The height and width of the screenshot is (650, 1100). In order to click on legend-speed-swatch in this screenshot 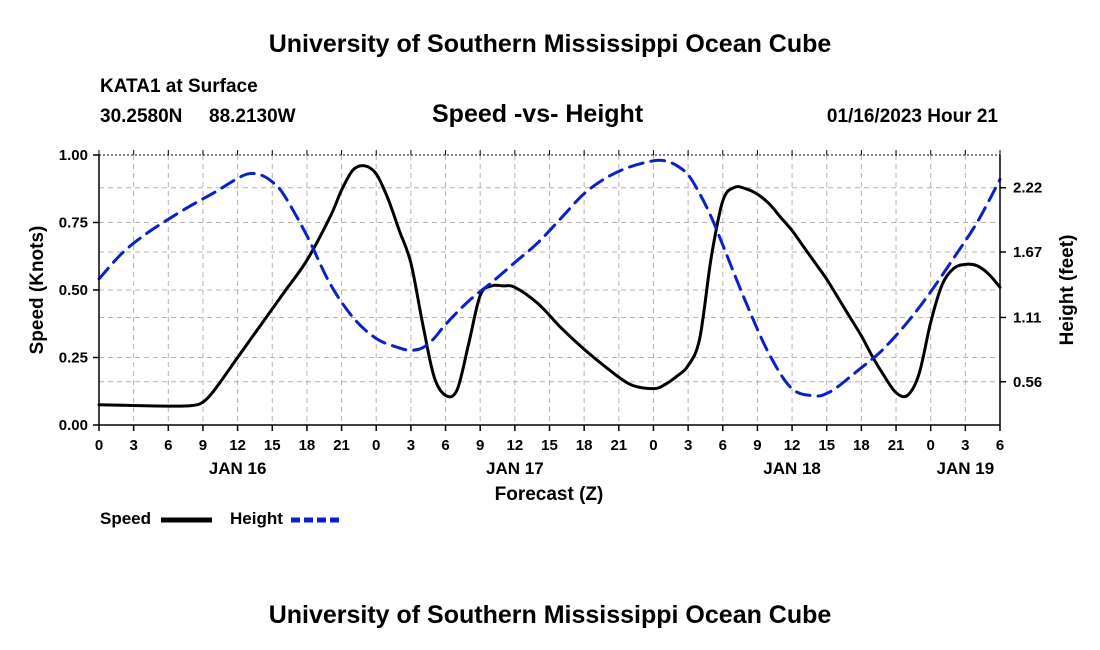, I will do `click(186, 520)`.